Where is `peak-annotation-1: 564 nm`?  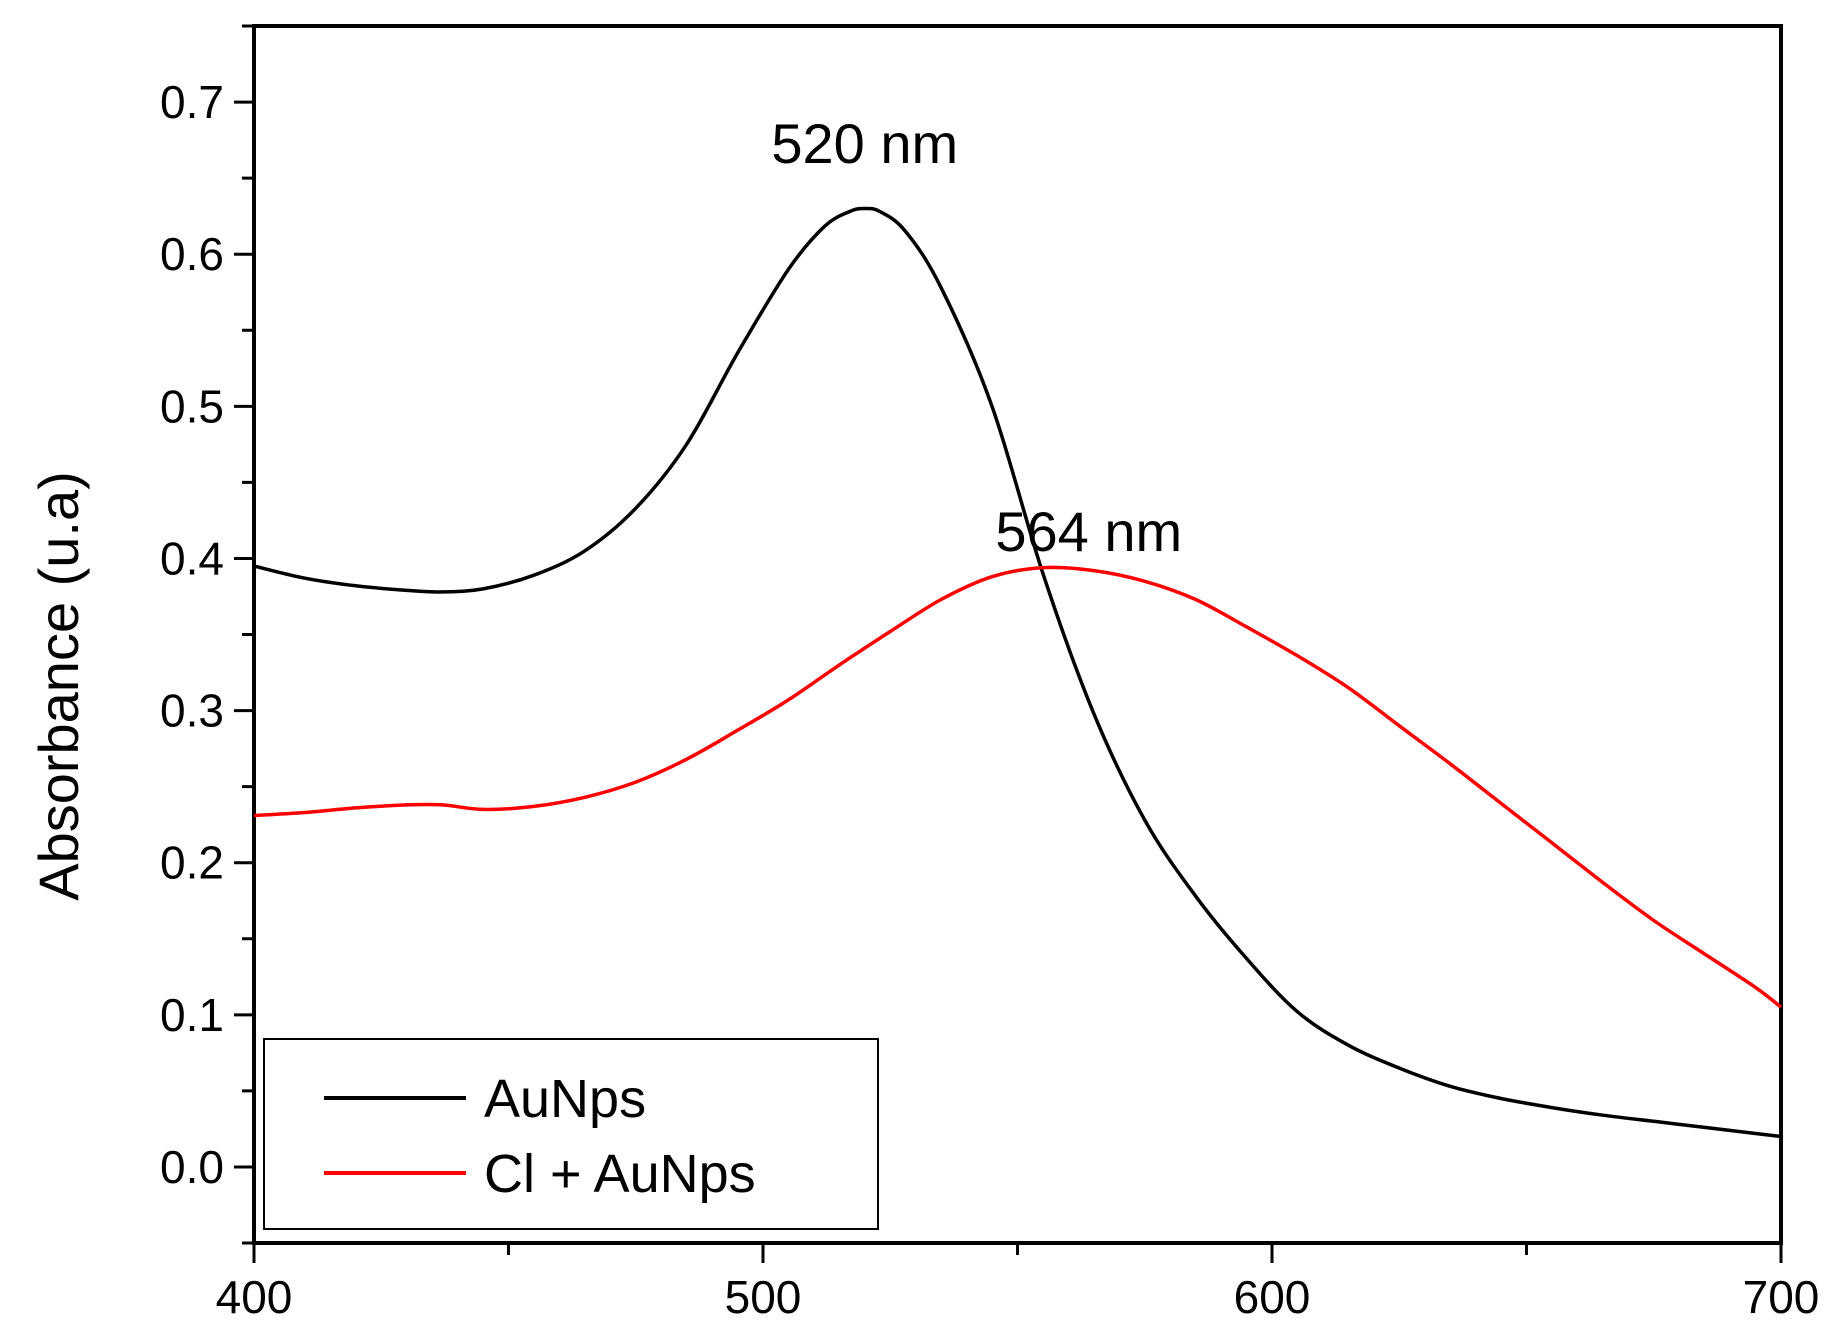 peak-annotation-1: 564 nm is located at coordinates (1088, 531).